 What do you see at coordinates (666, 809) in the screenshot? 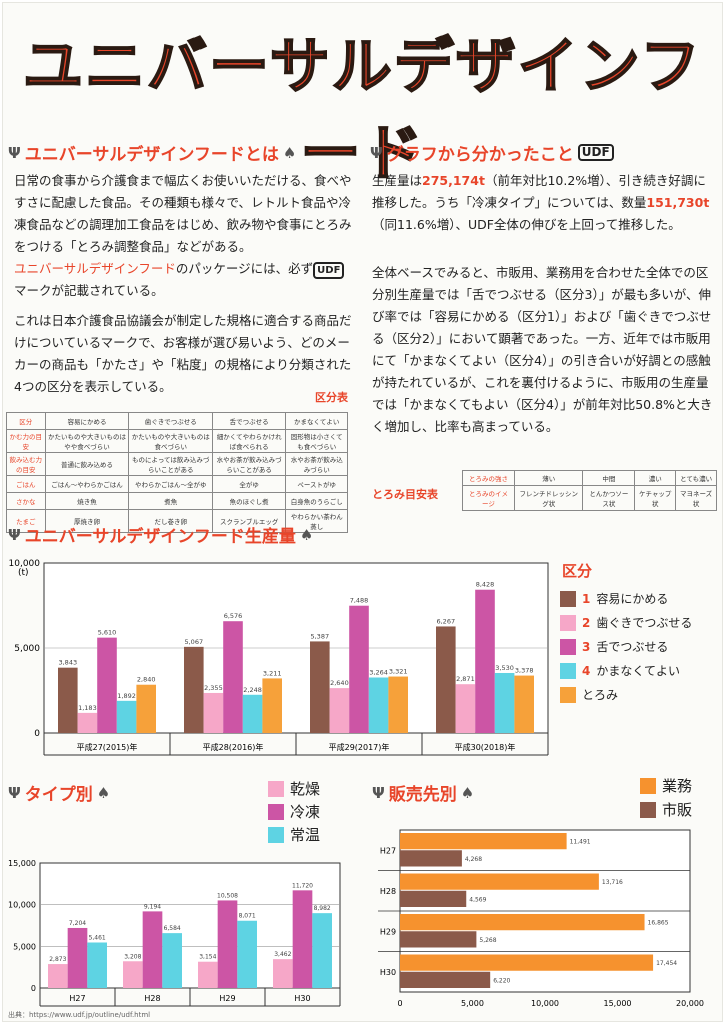
I see `legend-item: 市販` at bounding box center [666, 809].